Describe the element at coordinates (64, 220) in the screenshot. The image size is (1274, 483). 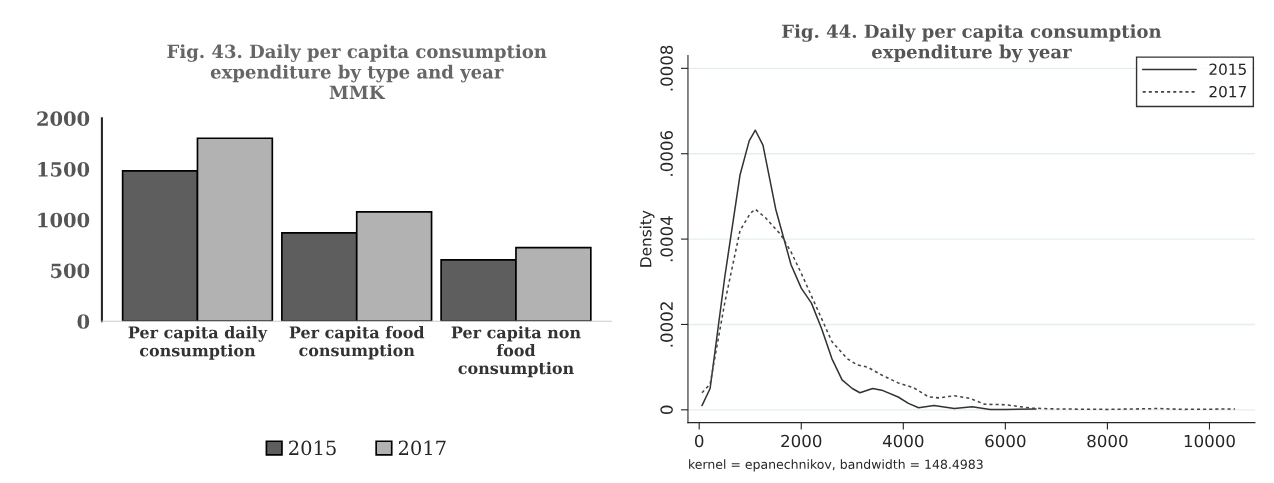
I see `y-tick-label: 1000` at that location.